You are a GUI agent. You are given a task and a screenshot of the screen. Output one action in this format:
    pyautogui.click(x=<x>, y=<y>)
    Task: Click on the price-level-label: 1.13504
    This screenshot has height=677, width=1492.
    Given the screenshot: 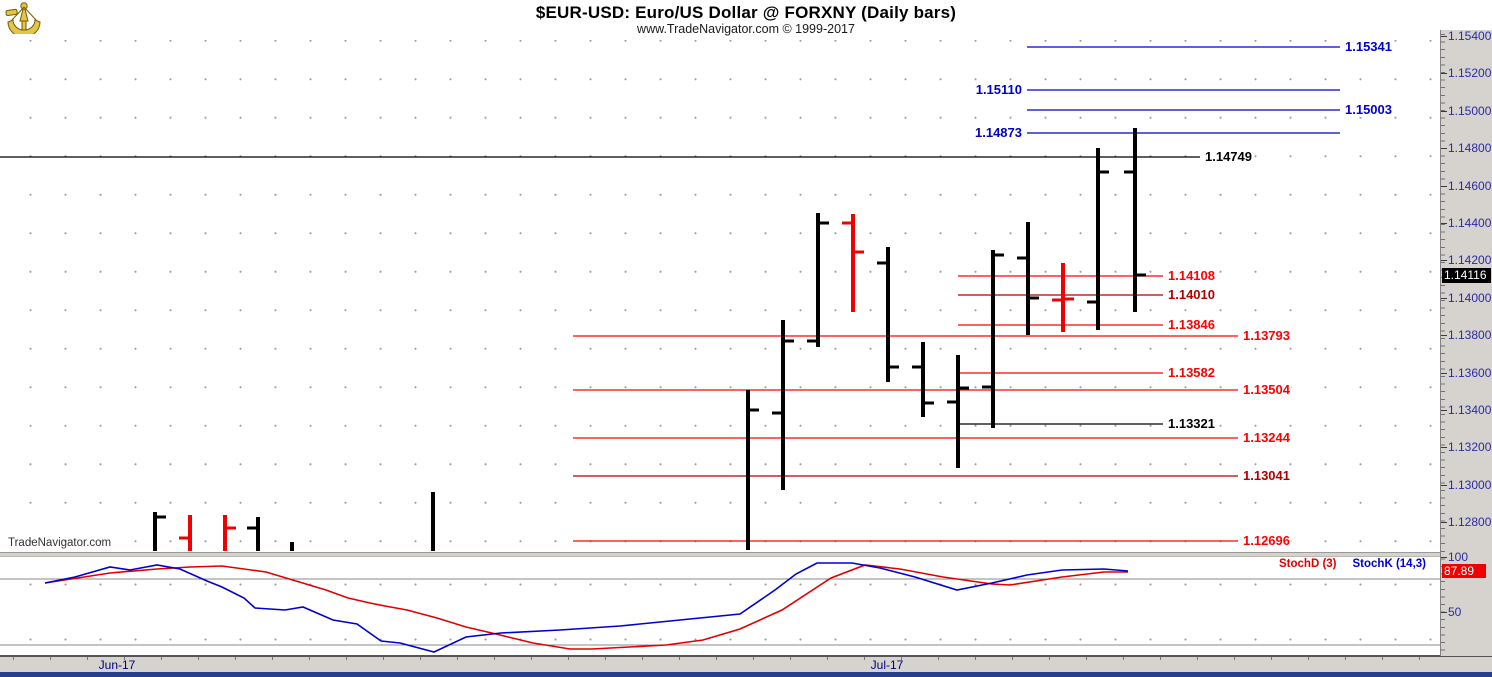 What is the action you would take?
    pyautogui.click(x=1266, y=389)
    